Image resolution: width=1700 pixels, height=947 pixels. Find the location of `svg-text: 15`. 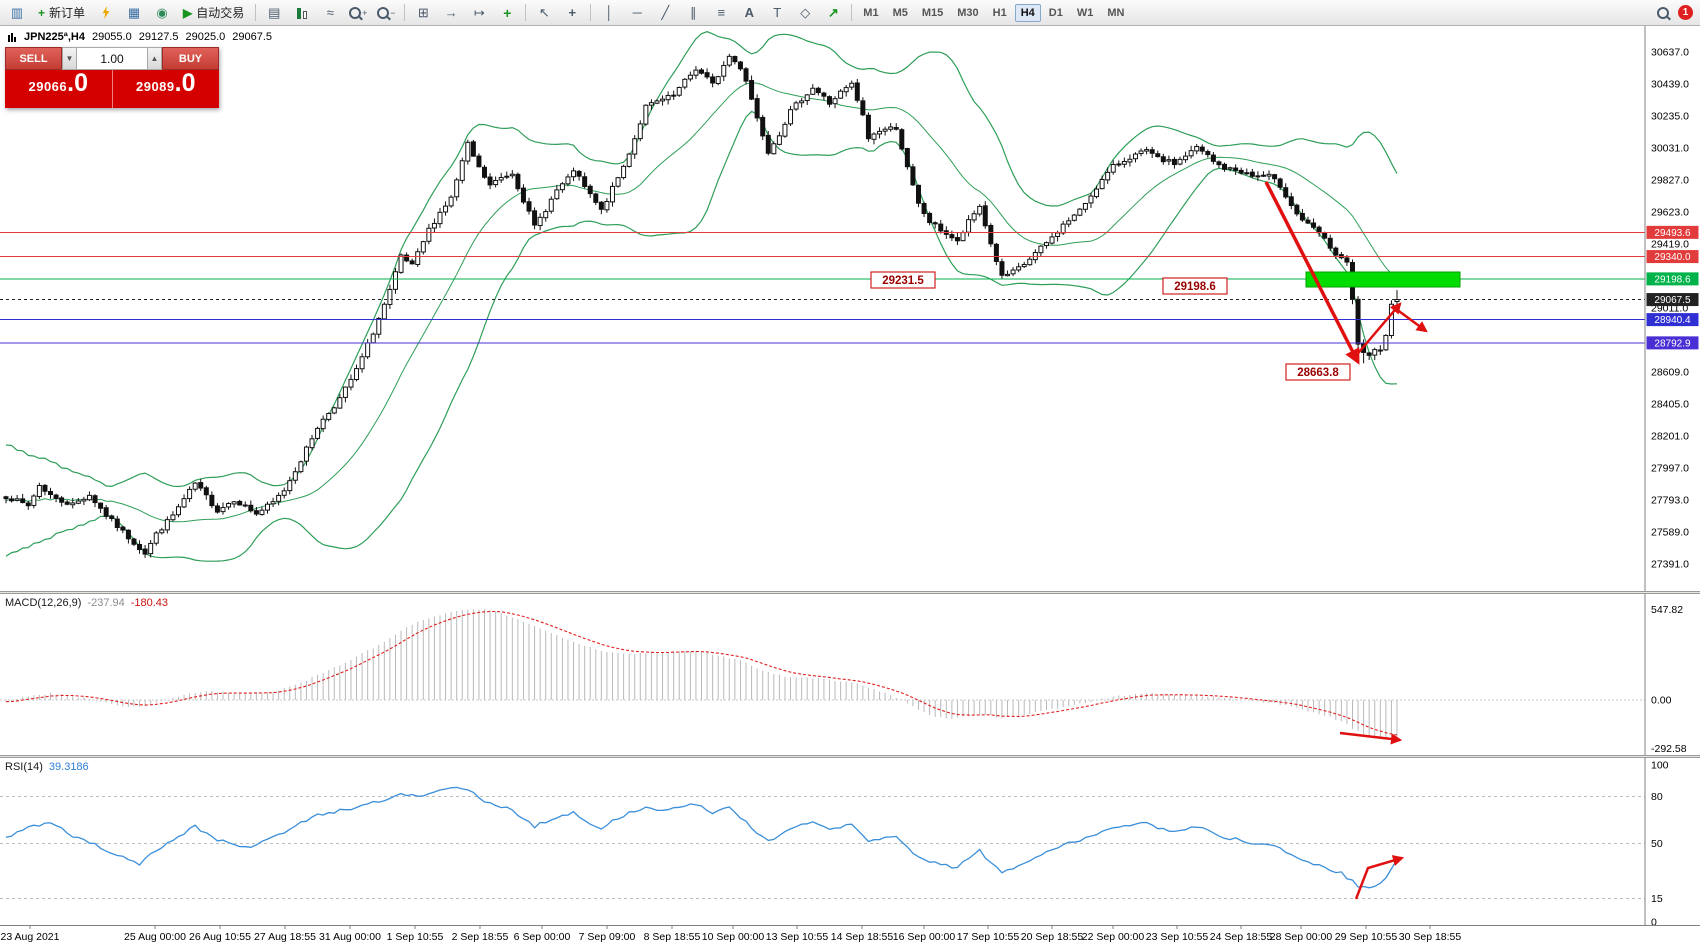

svg-text: 15 is located at coordinates (1657, 899).